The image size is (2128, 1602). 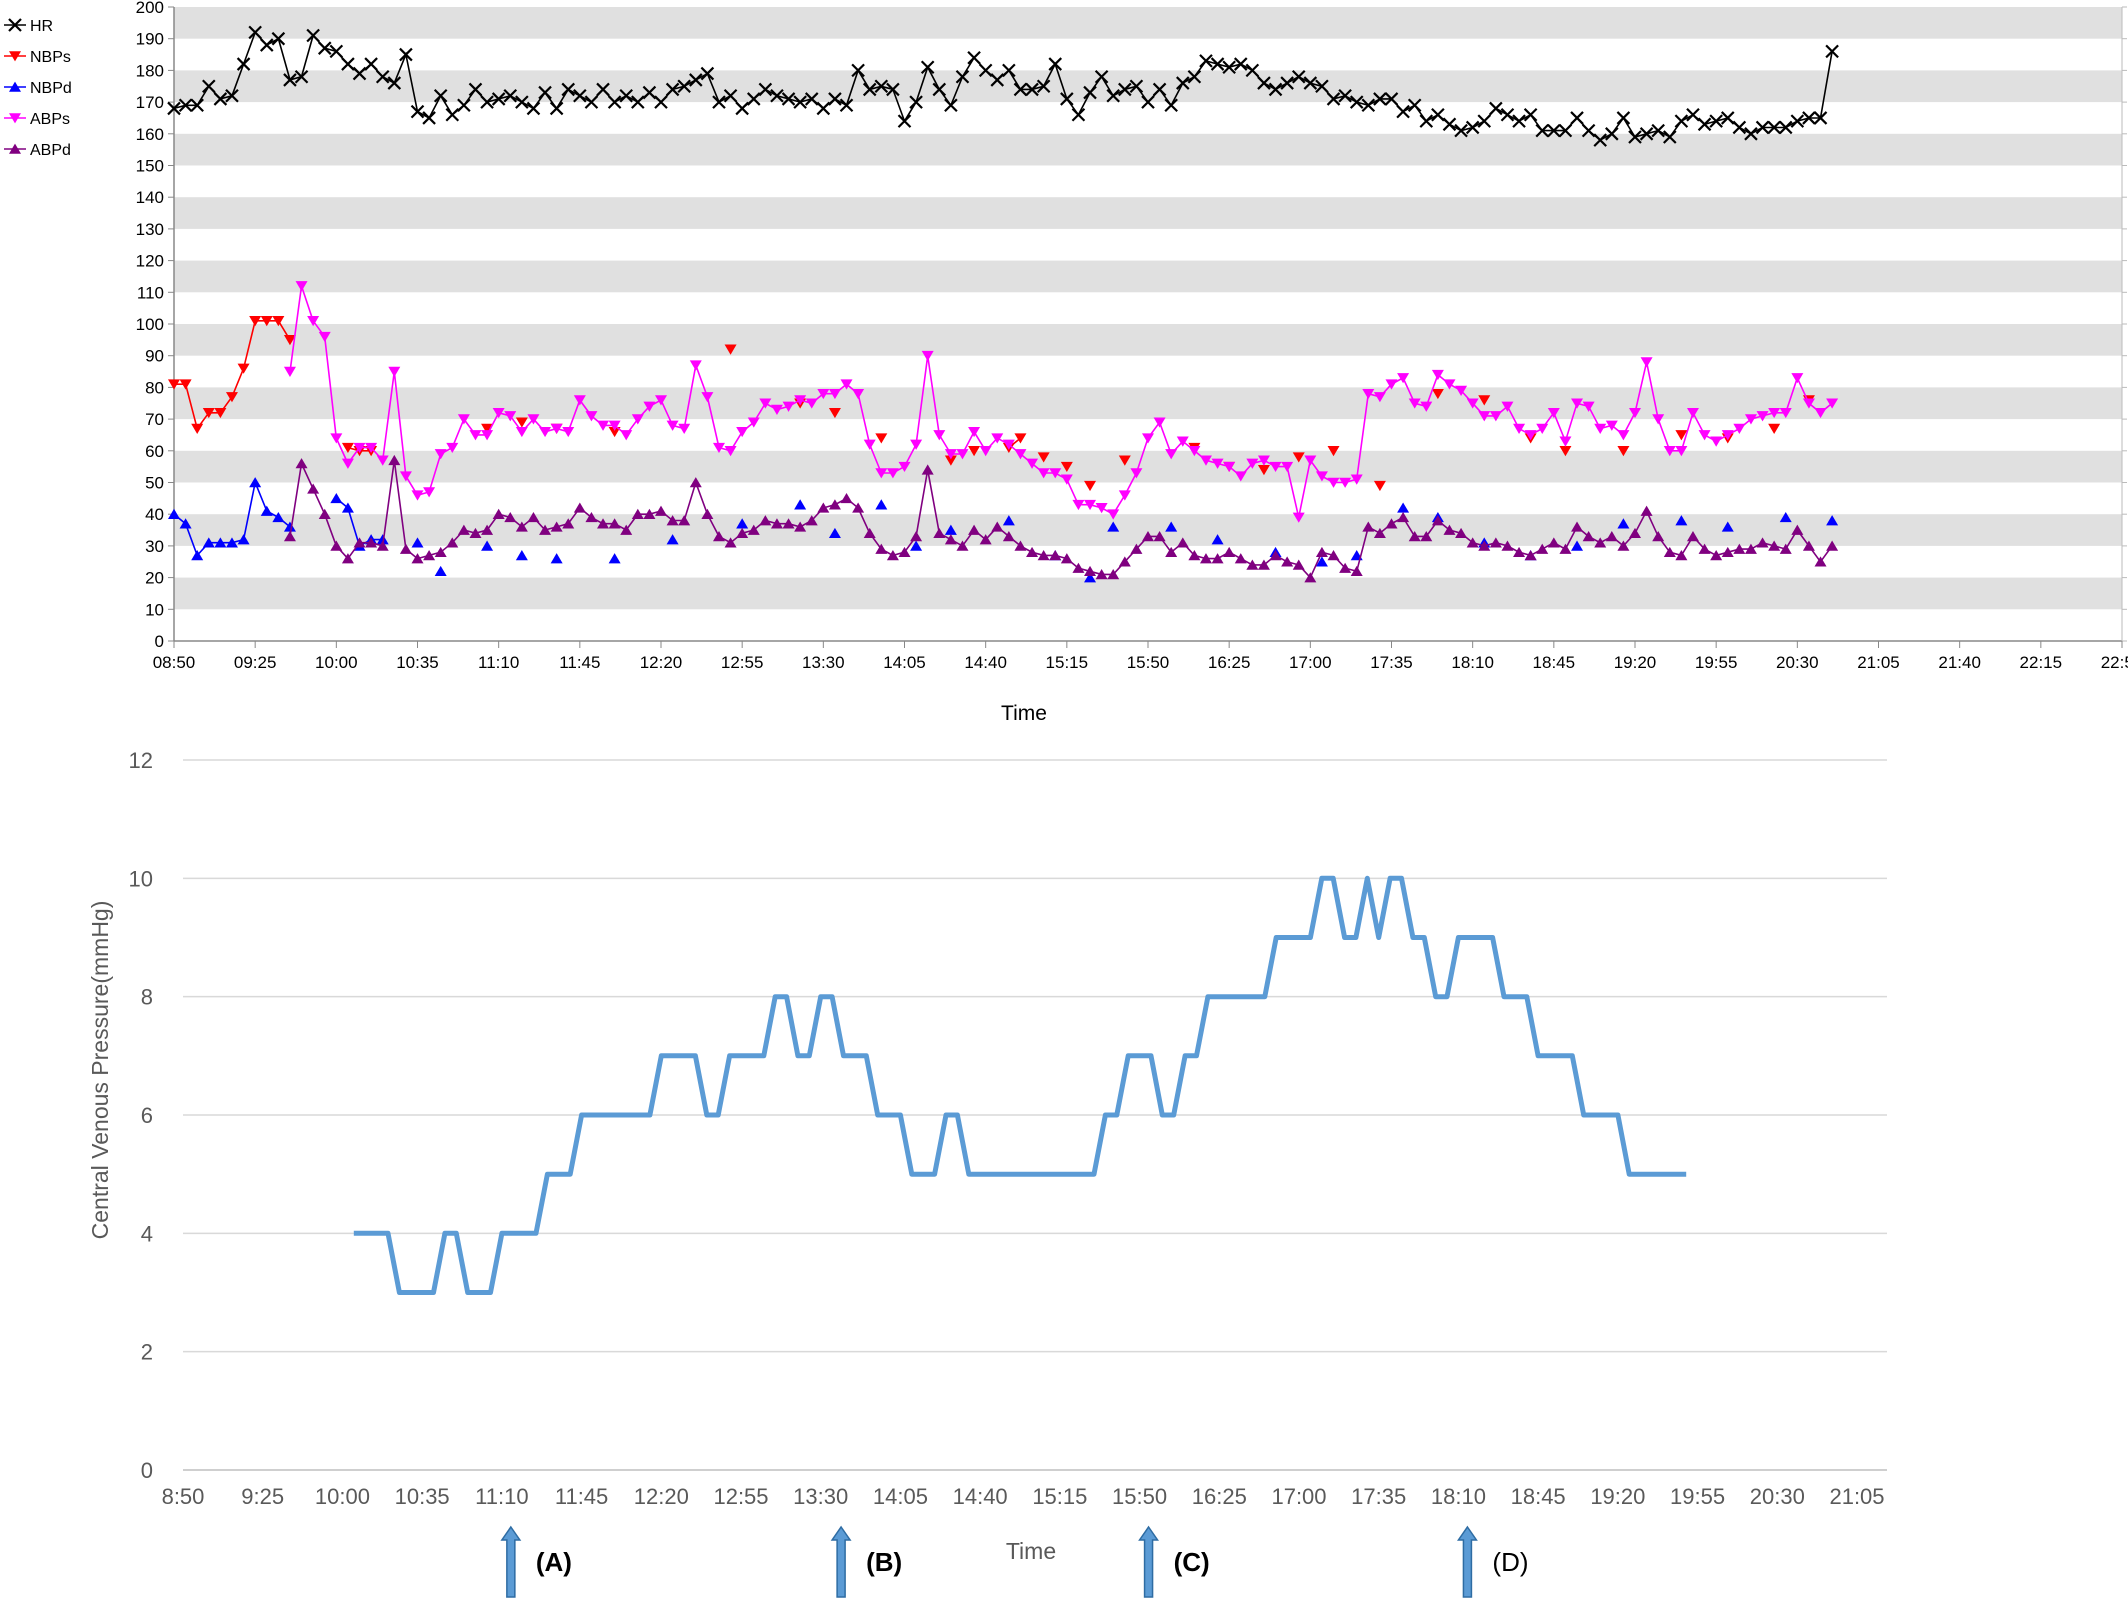 I want to click on x-tick-label: 20:30, so click(x=1797, y=662).